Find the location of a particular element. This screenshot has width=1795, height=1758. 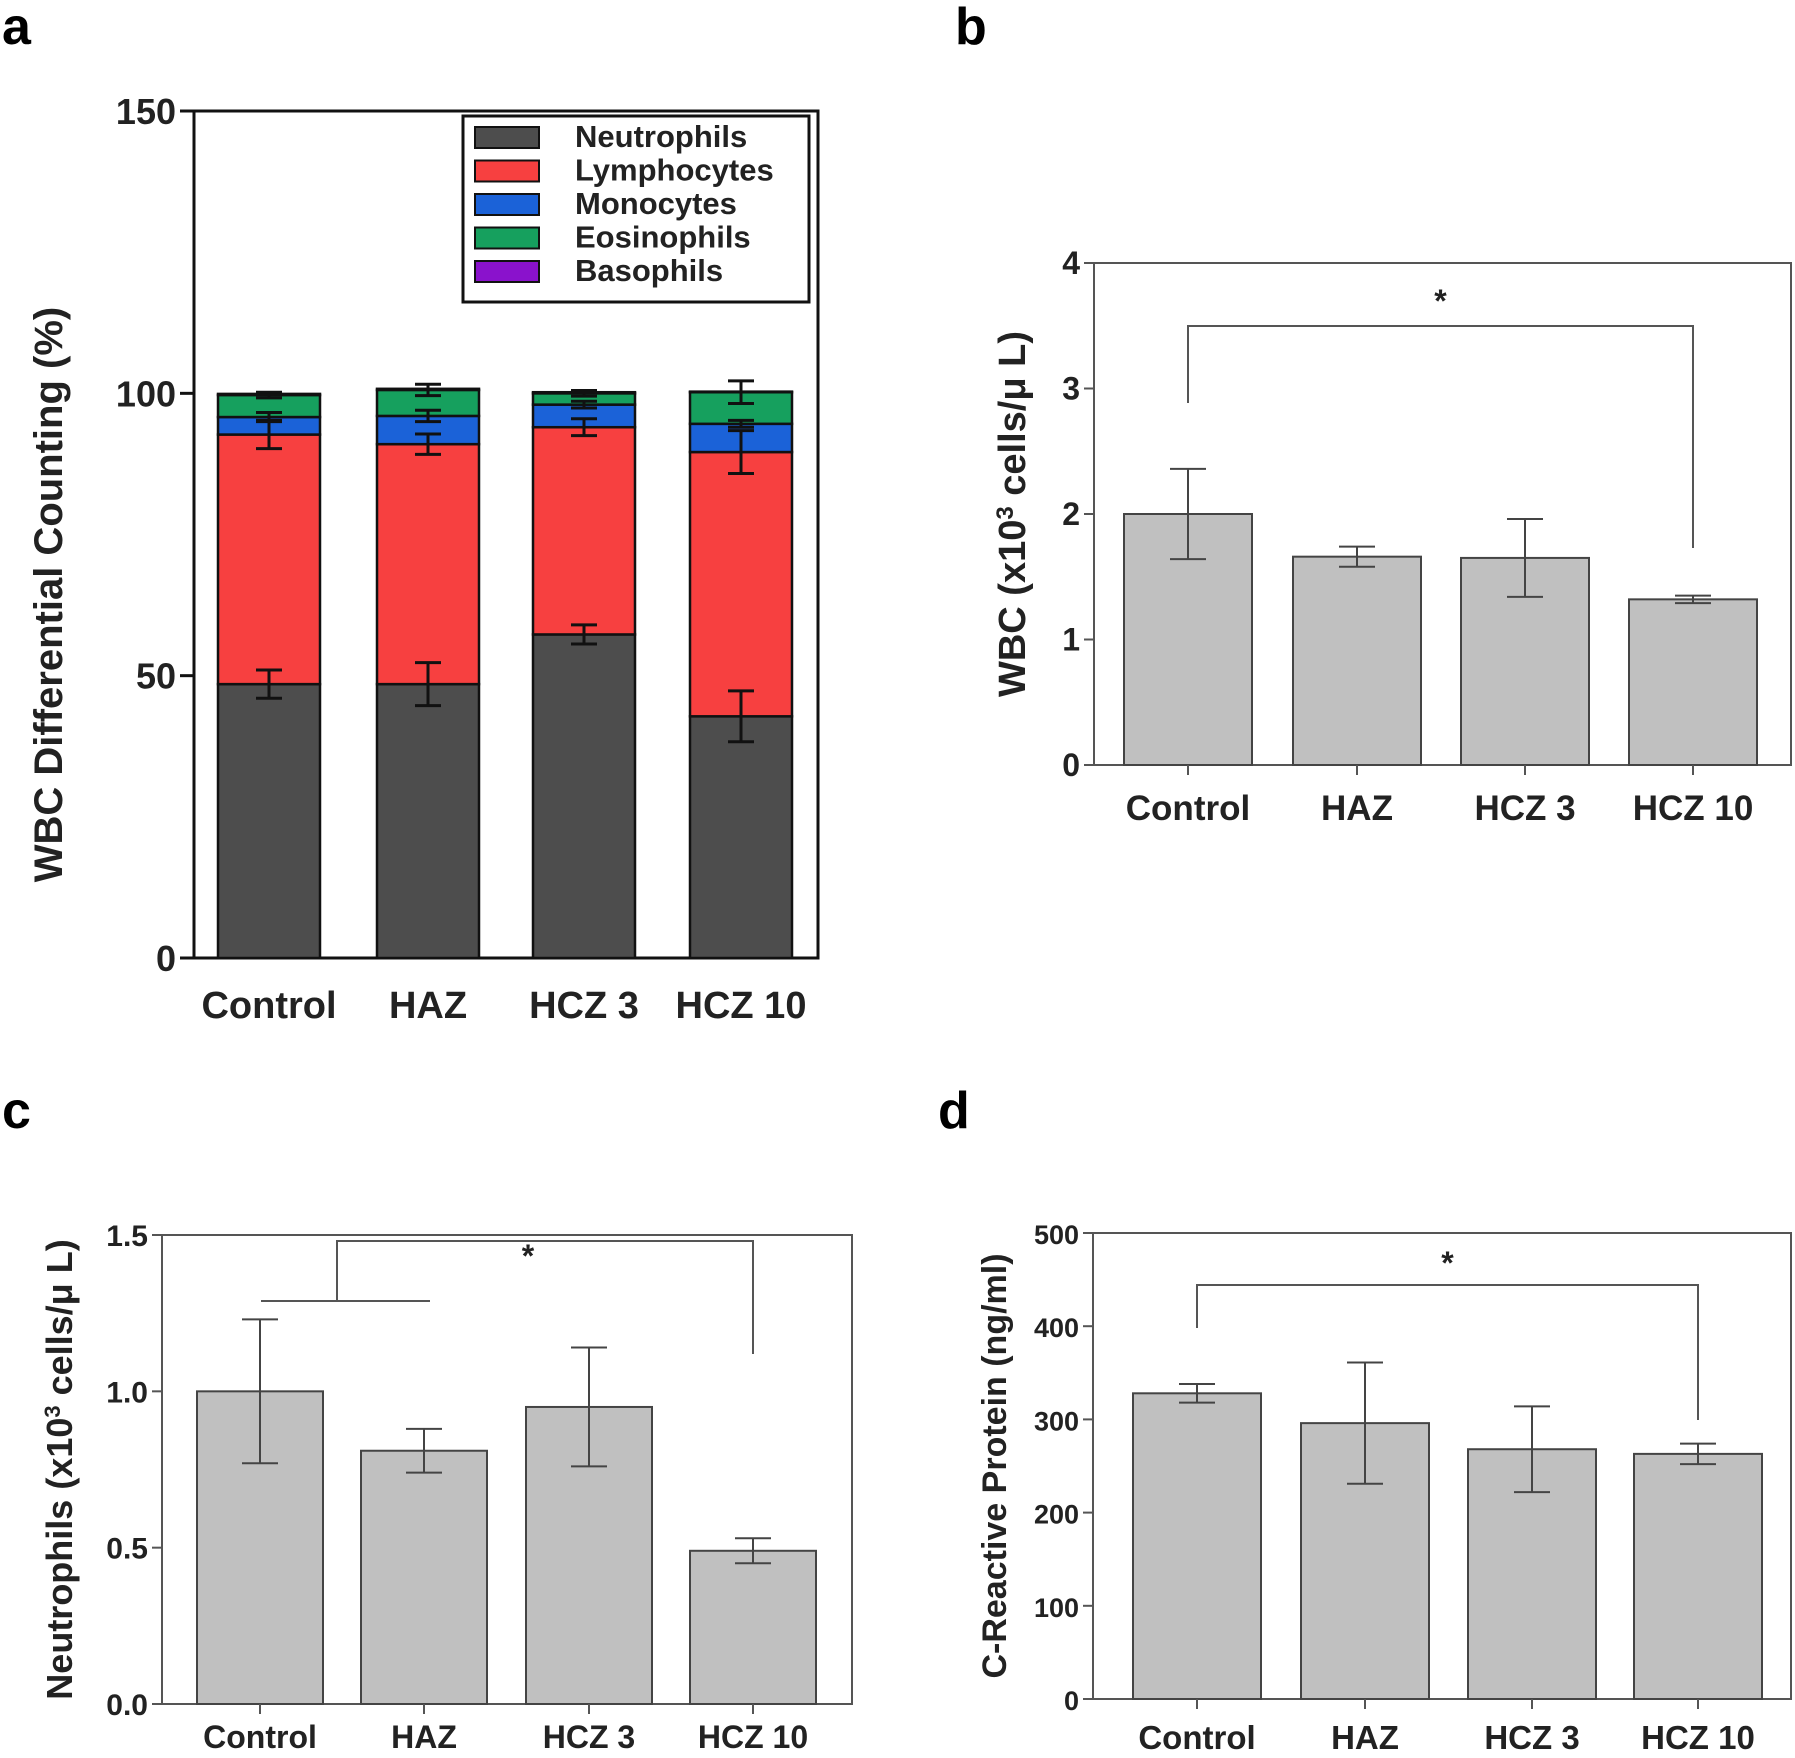

panel-letter-c: c is located at coordinates (16, 1111).